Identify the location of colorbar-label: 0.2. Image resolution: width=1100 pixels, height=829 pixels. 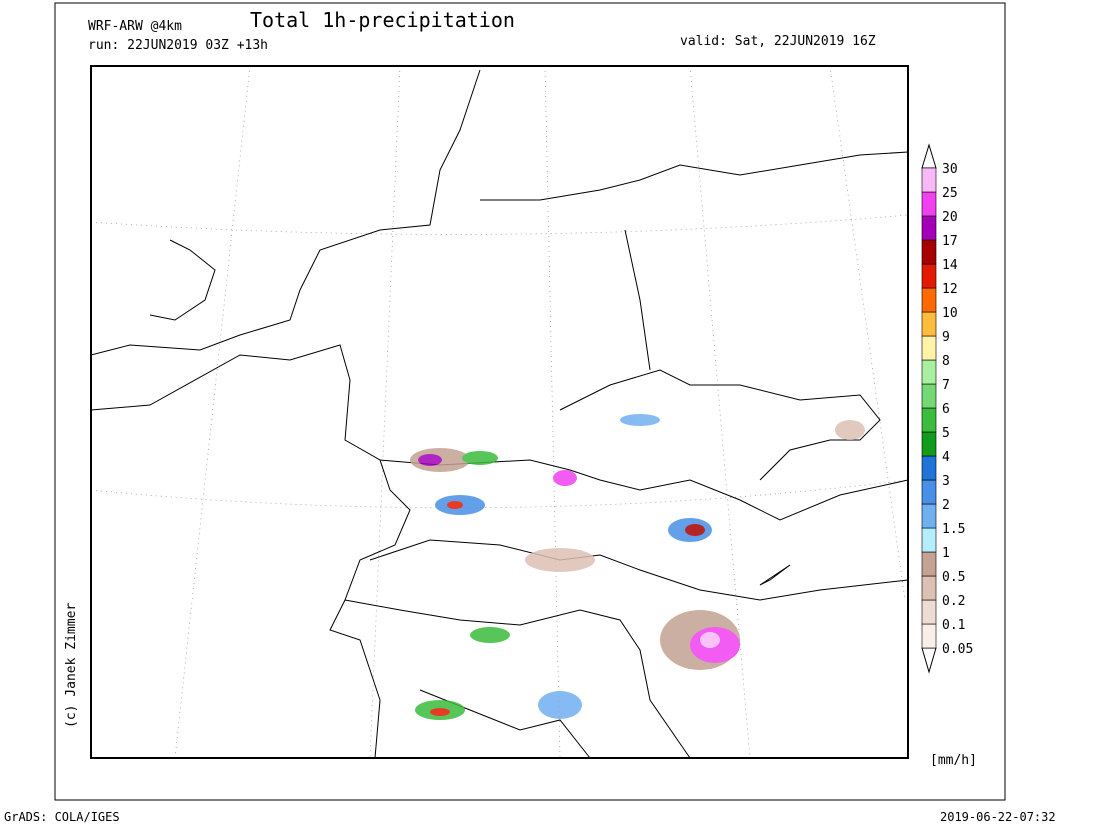
(953, 601).